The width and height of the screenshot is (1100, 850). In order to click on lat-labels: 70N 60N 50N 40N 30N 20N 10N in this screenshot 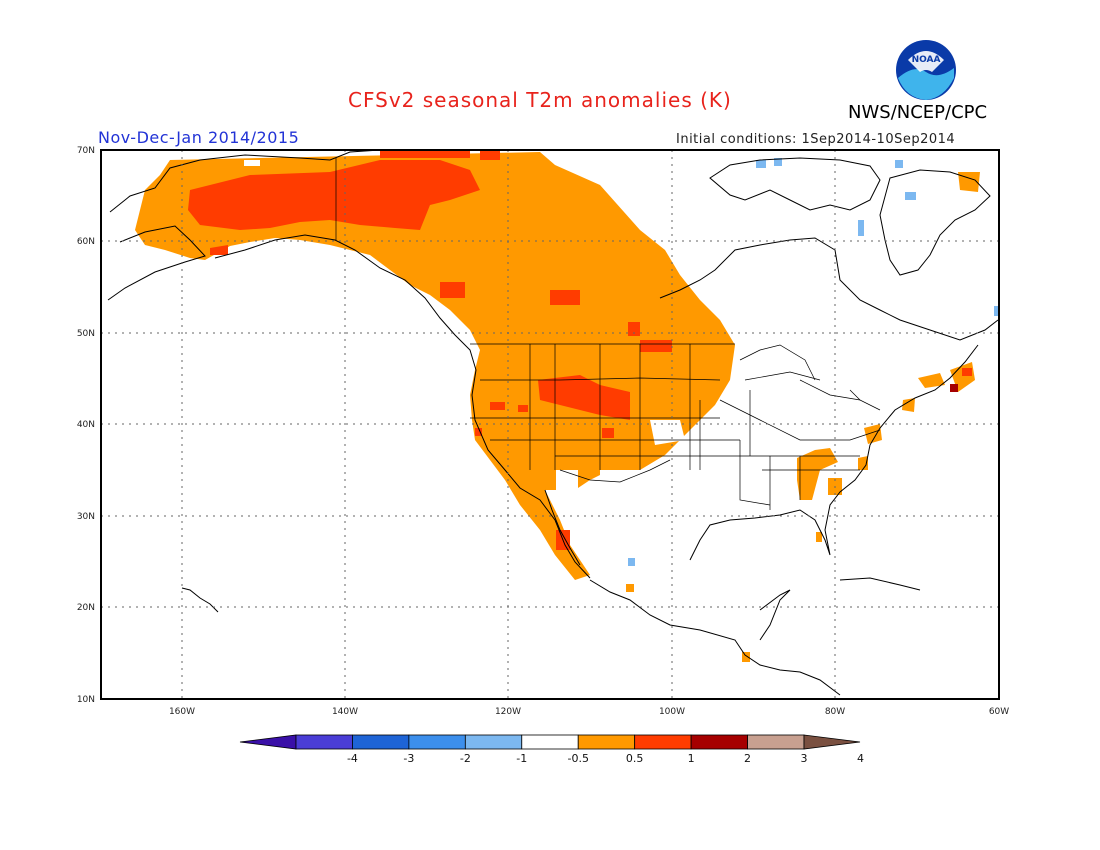, I will do `click(86, 425)`.